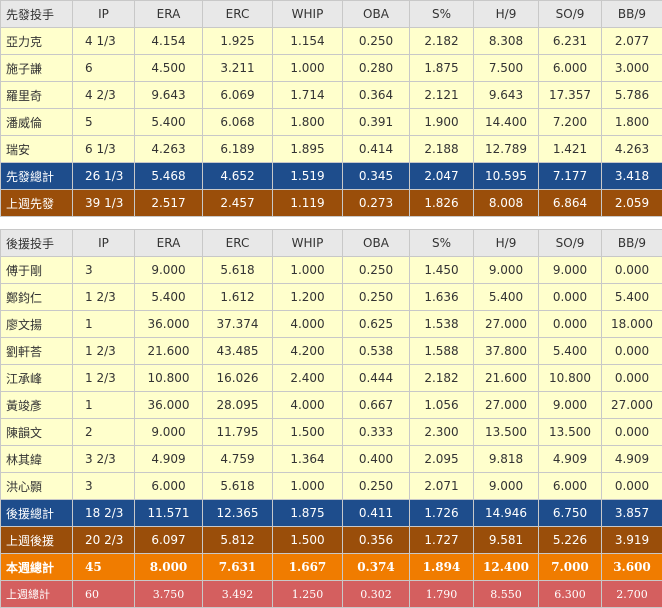  Describe the element at coordinates (376, 540) in the screenshot. I see `stat-cell: 0.356` at that location.